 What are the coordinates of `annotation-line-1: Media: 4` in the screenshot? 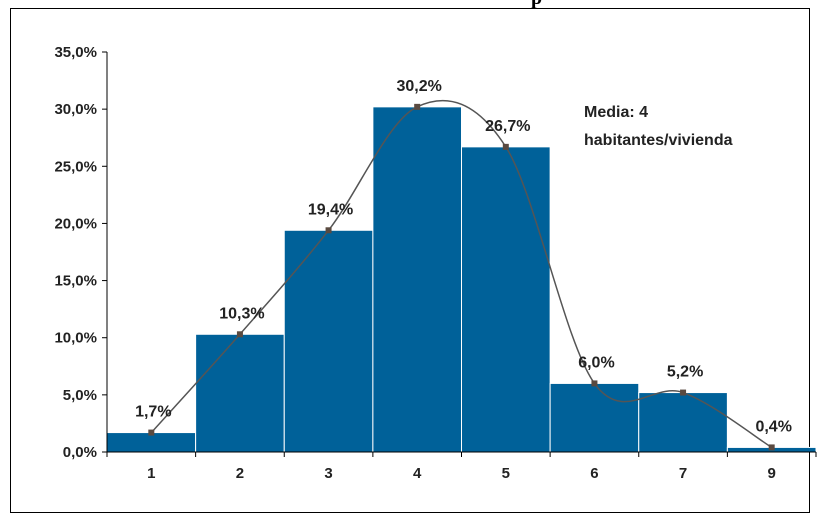 It's located at (616, 112).